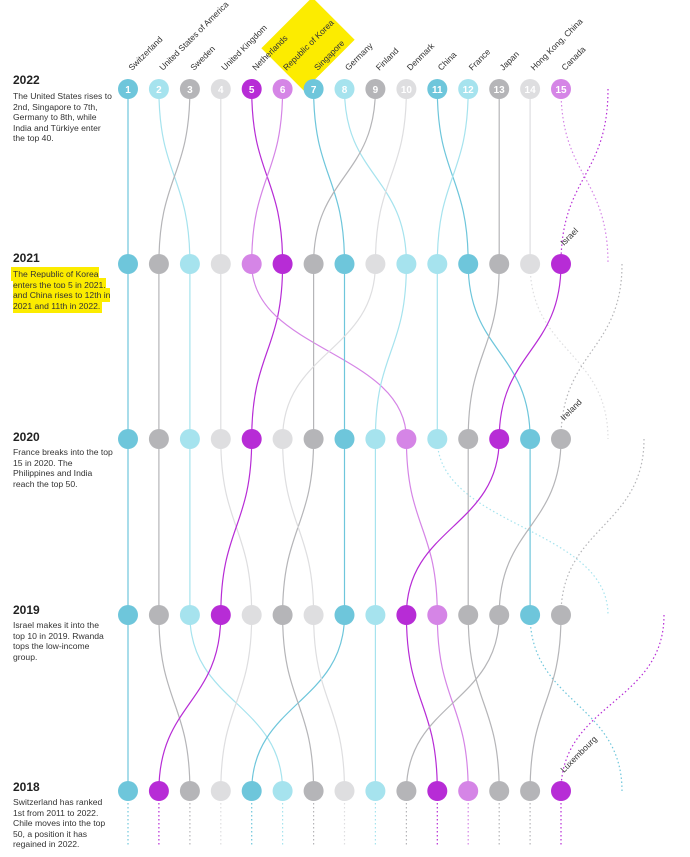  I want to click on year-2018-heading: 2018, so click(26, 787).